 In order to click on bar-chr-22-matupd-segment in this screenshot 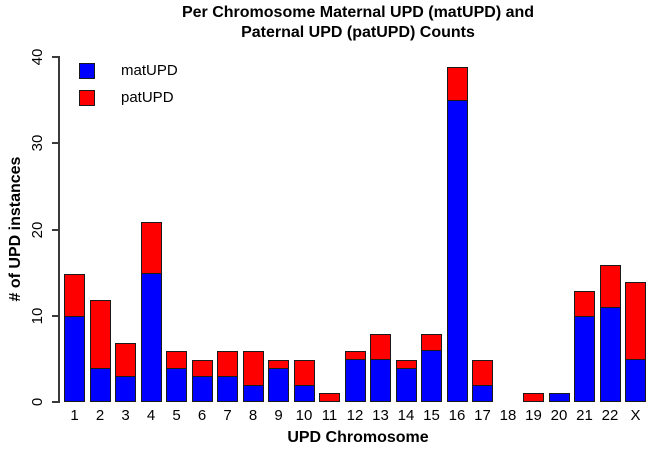, I will do `click(610, 354)`.